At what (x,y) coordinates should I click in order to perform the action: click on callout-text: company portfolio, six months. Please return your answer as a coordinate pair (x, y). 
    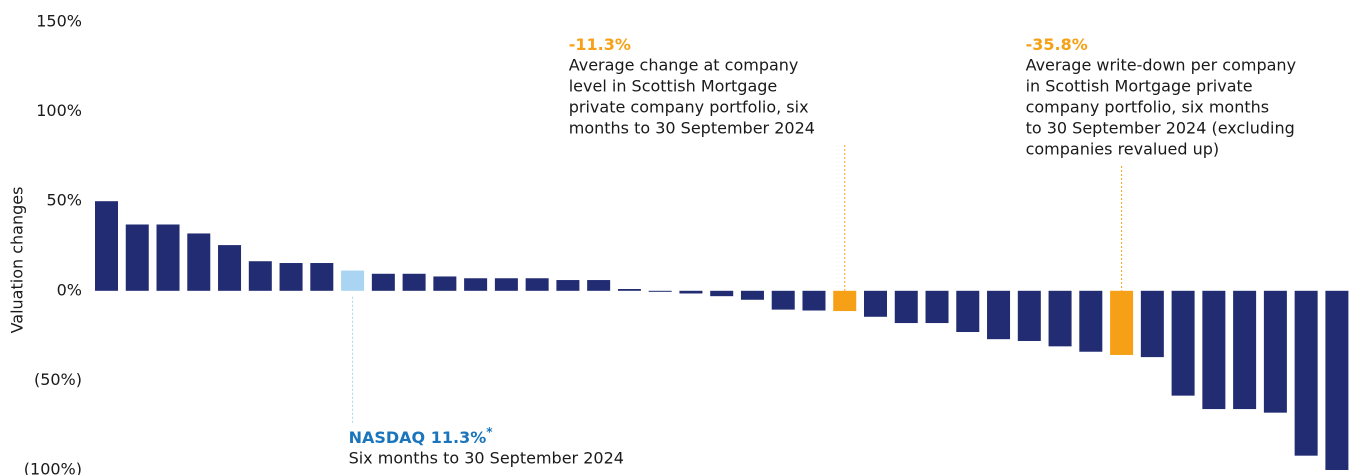
    Looking at the image, I should click on (1148, 107).